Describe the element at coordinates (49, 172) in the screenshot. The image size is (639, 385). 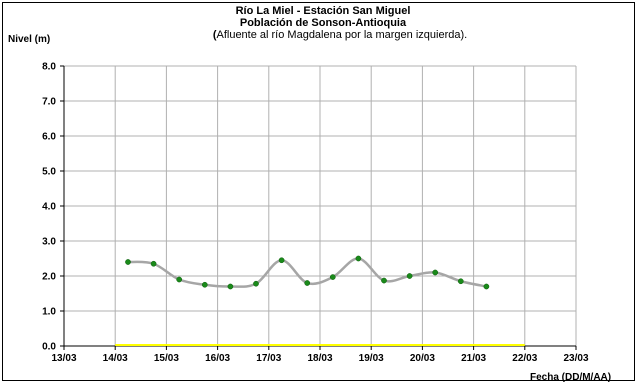
I see `y-tick-label: 5.0` at that location.